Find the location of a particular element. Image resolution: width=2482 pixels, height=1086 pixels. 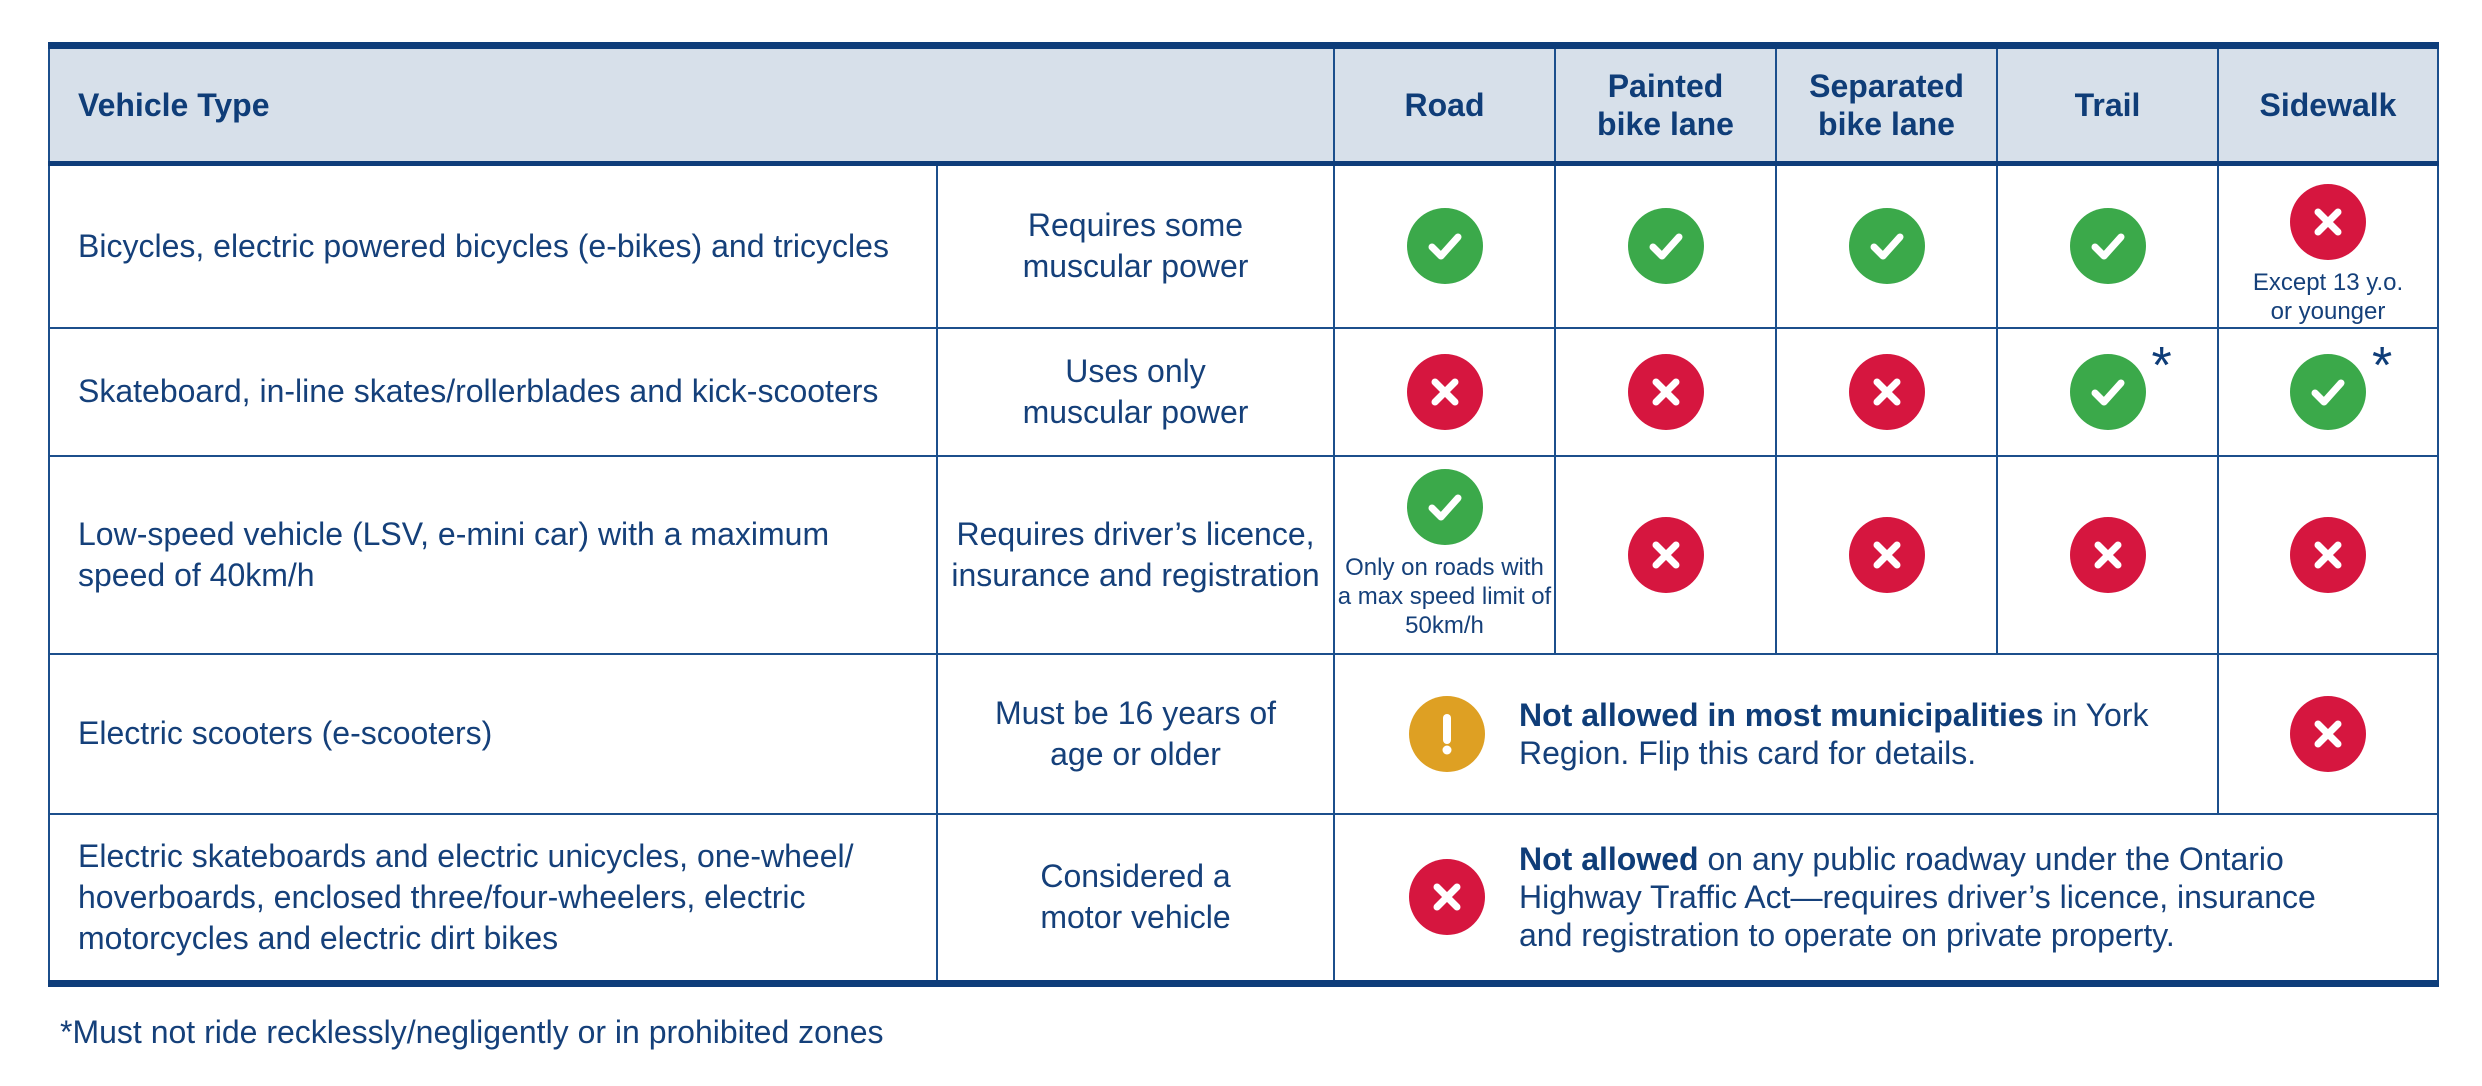

requirement-text: Requires some muscular power is located at coordinates (1135, 246).